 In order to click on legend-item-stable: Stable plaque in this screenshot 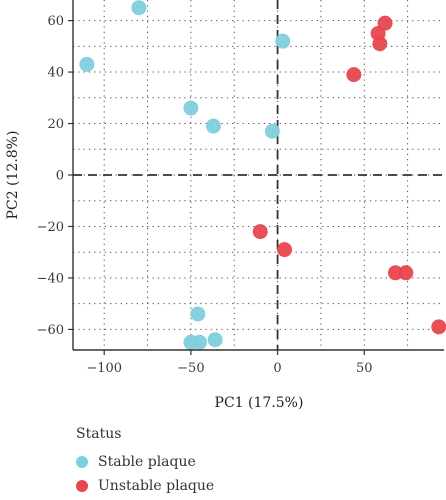, I will do `click(145, 462)`.